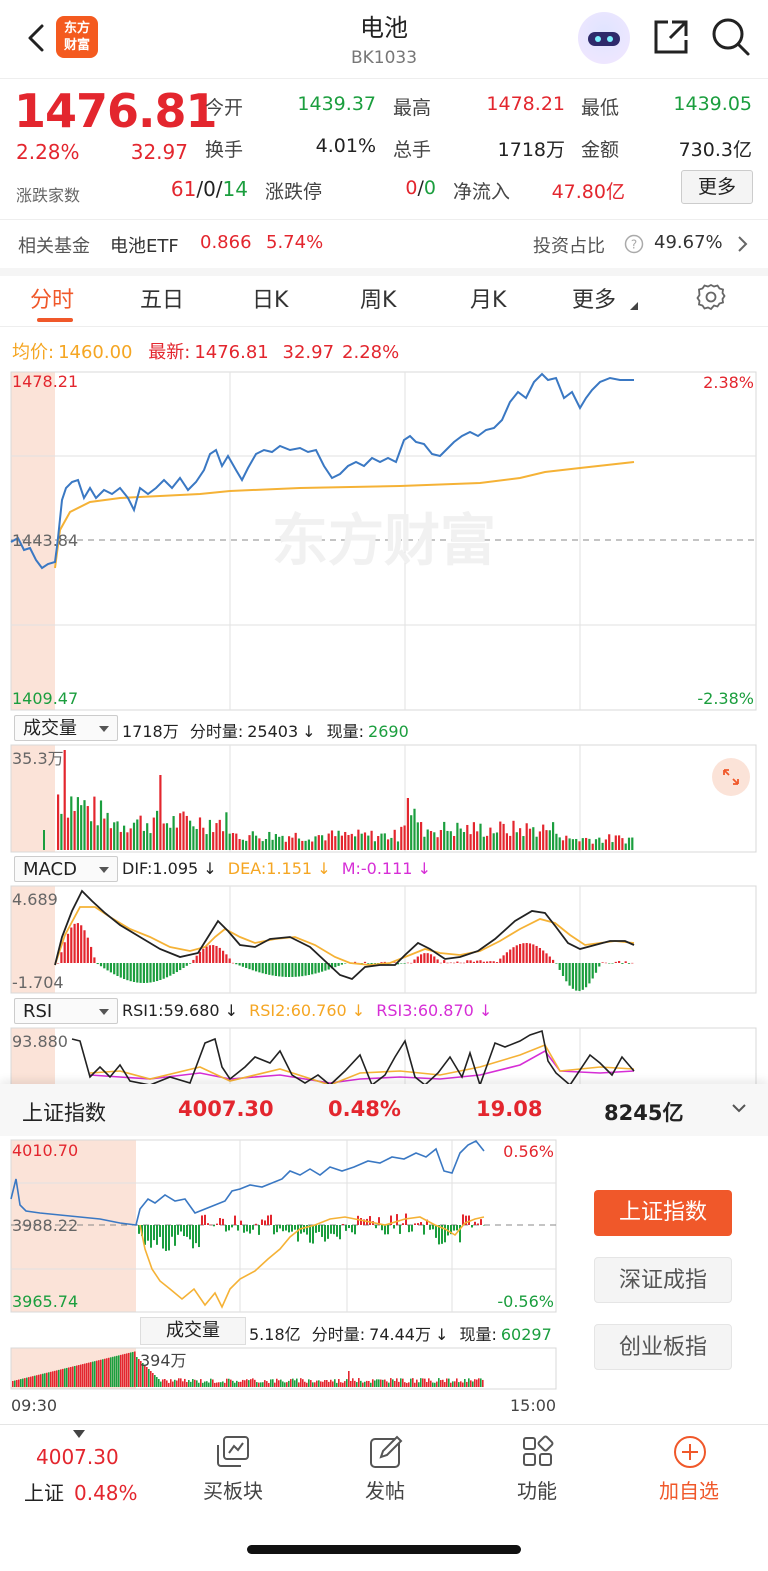 The image size is (768, 1571). Describe the element at coordinates (663, 1347) in the screenshot. I see `chinext-index-button: 创业板指` at that location.